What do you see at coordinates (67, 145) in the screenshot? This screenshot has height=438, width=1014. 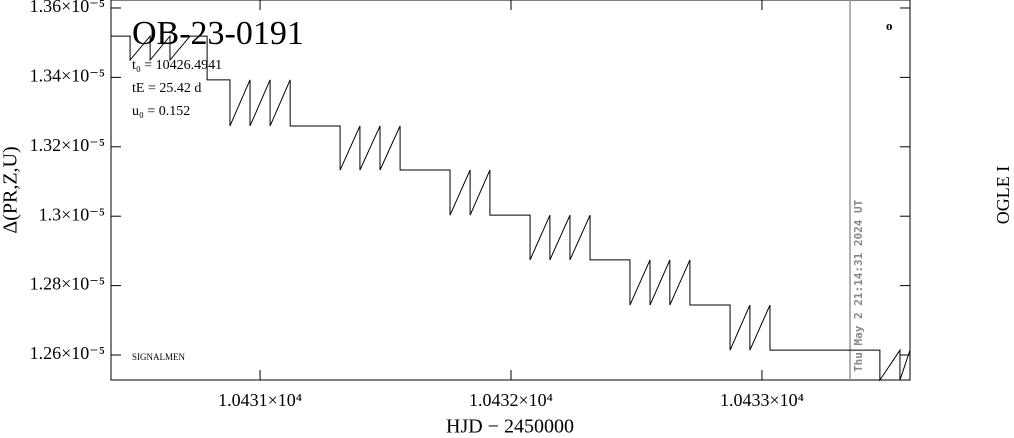 I see `y-tick-label: 1.32×10⁻⁵` at bounding box center [67, 145].